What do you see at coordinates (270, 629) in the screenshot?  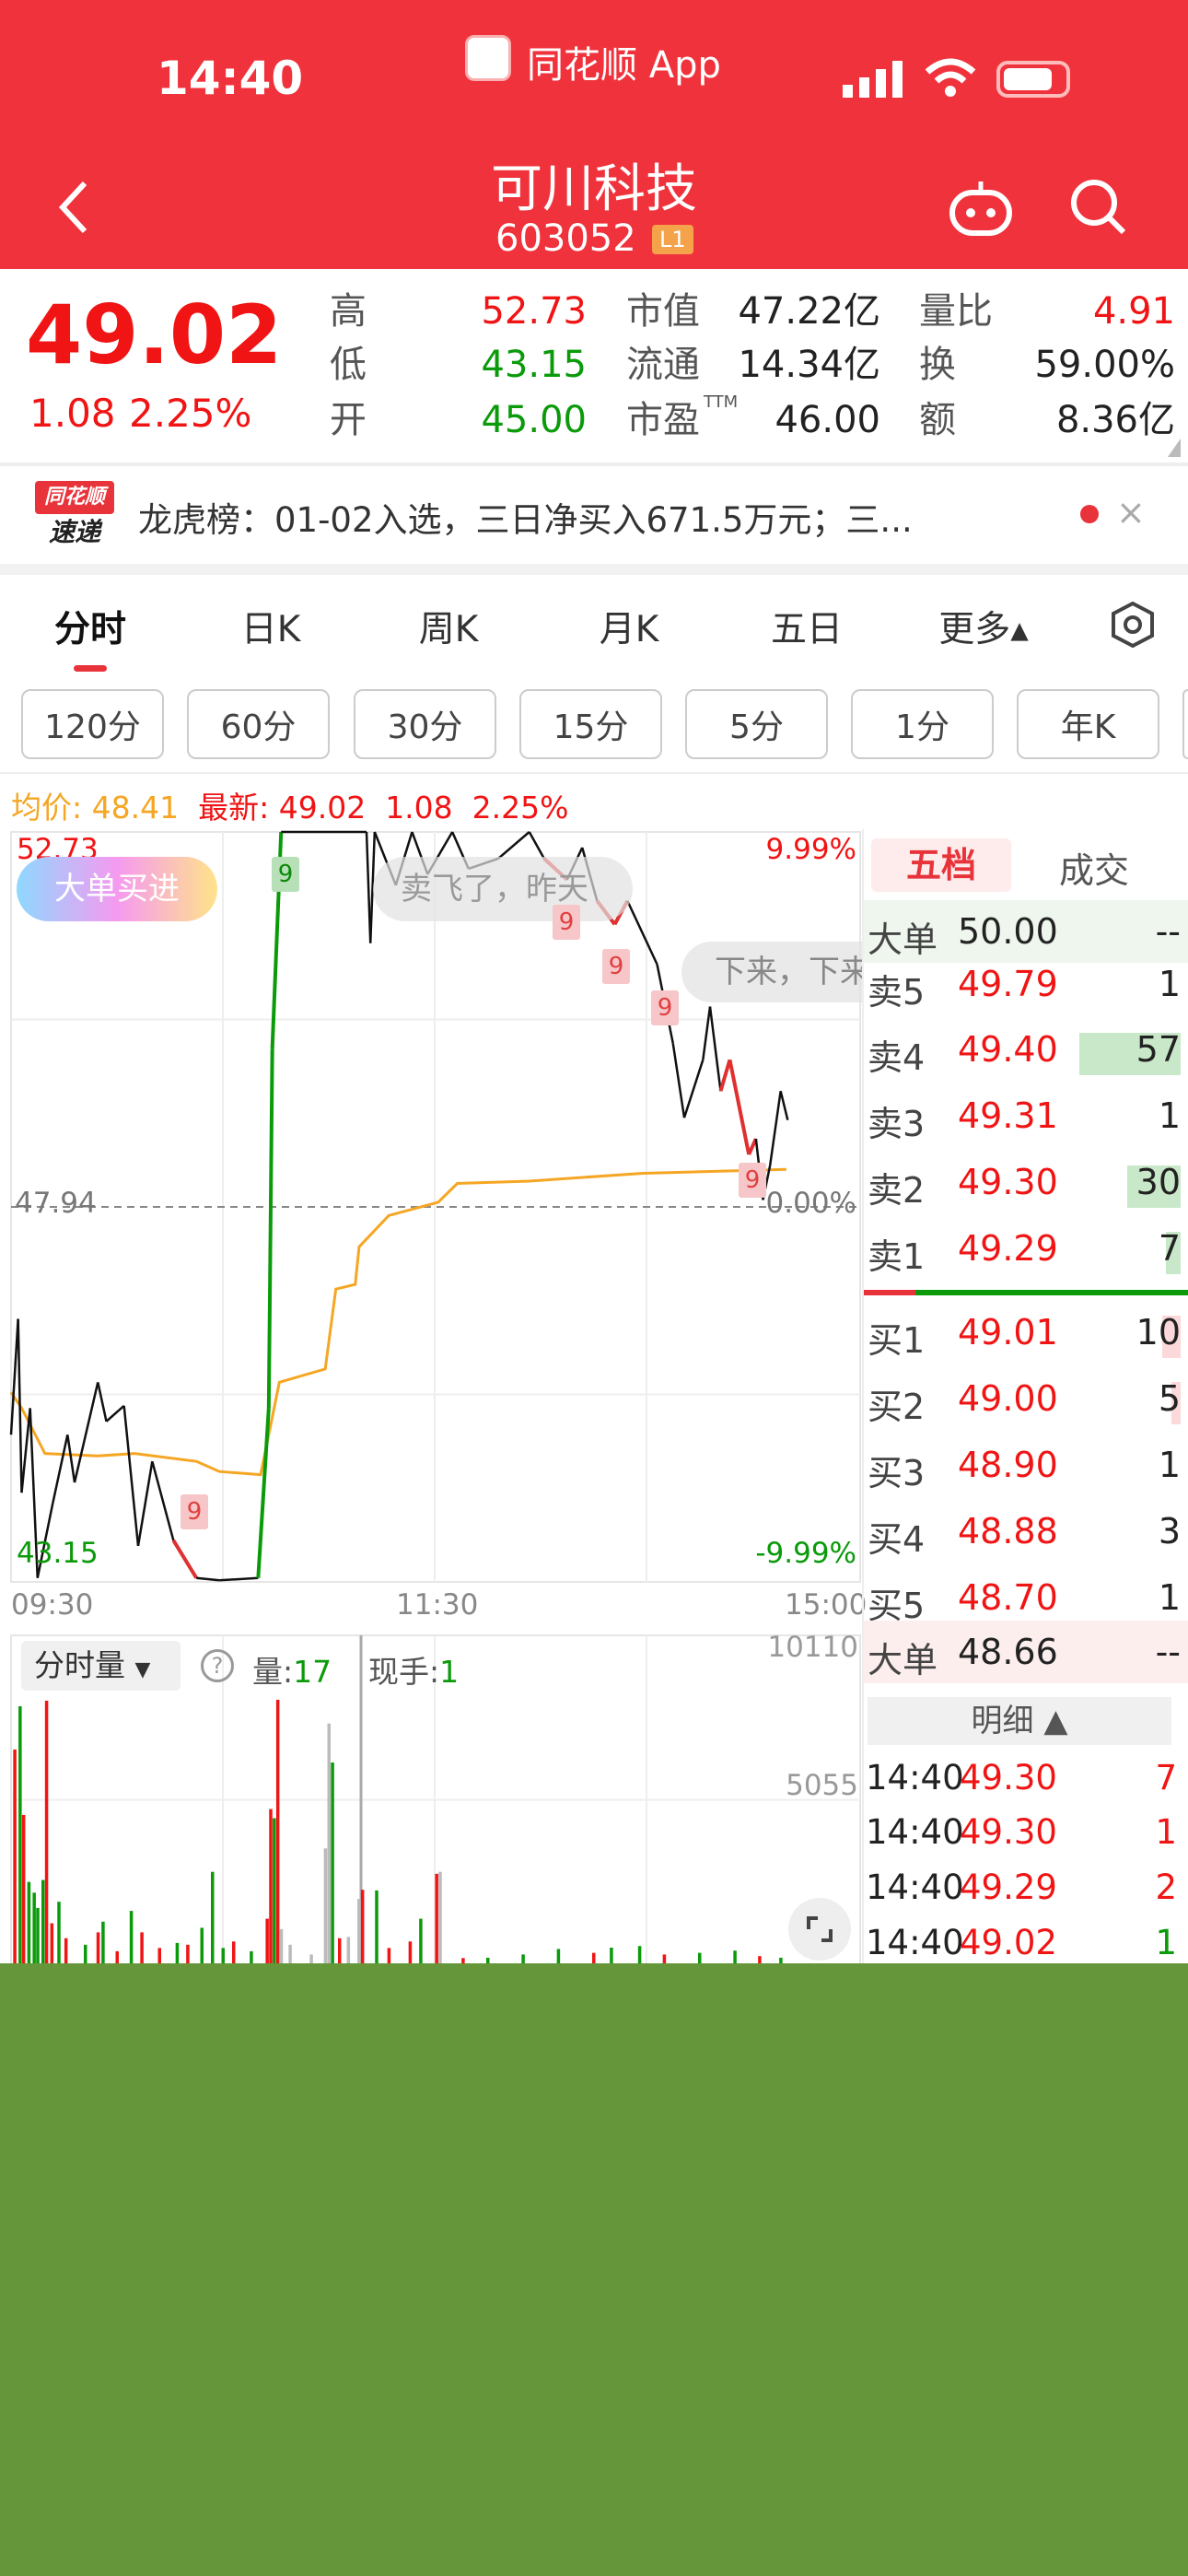 I see `tab-daily-k: 日K` at bounding box center [270, 629].